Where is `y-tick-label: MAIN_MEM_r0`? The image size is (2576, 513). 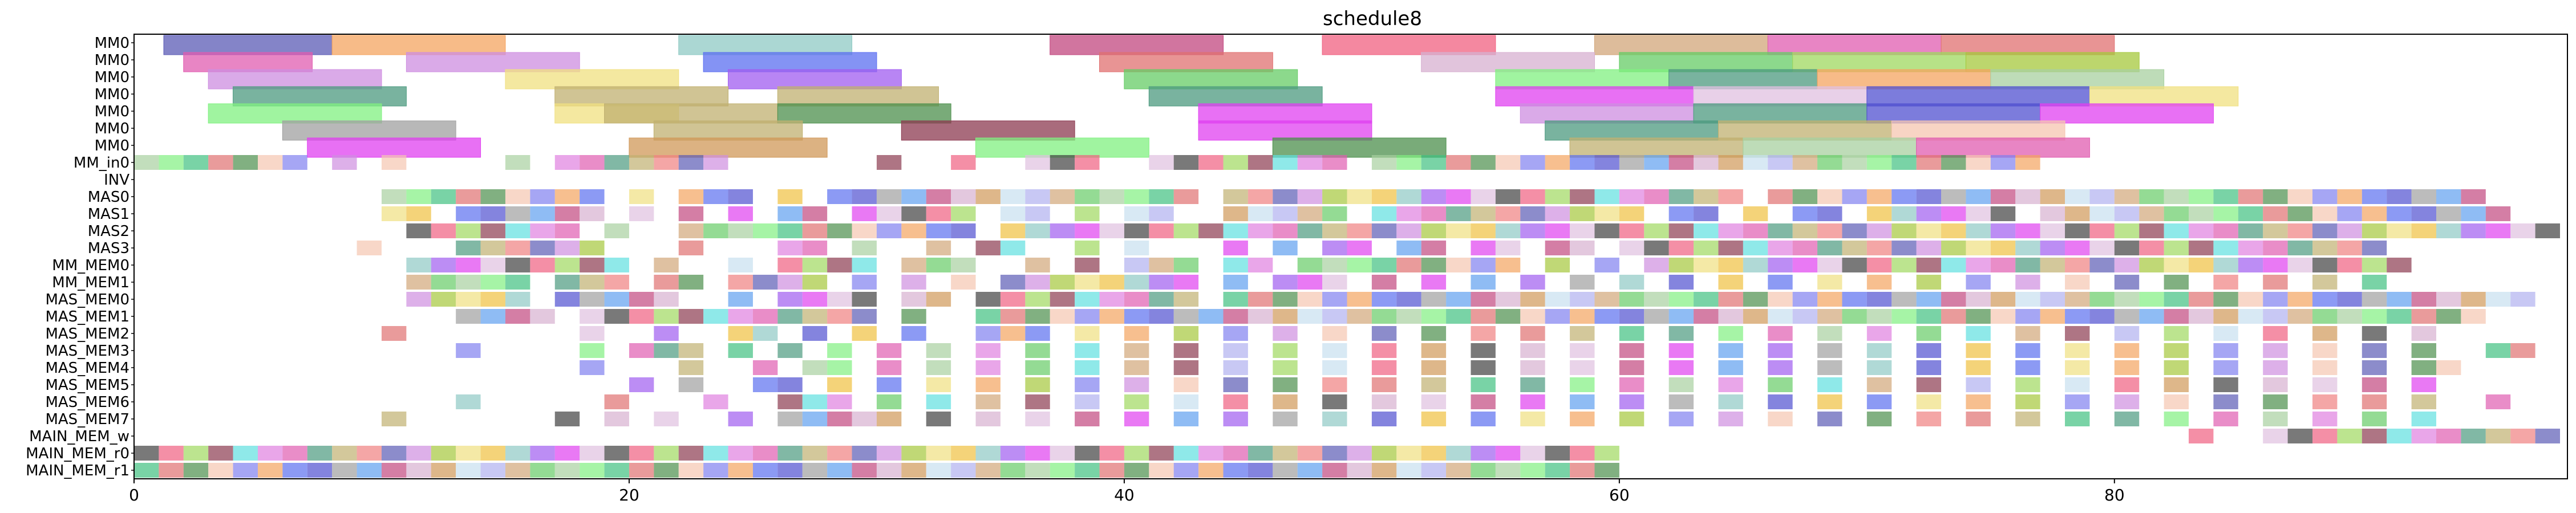
y-tick-label: MAIN_MEM_r0 is located at coordinates (77, 453).